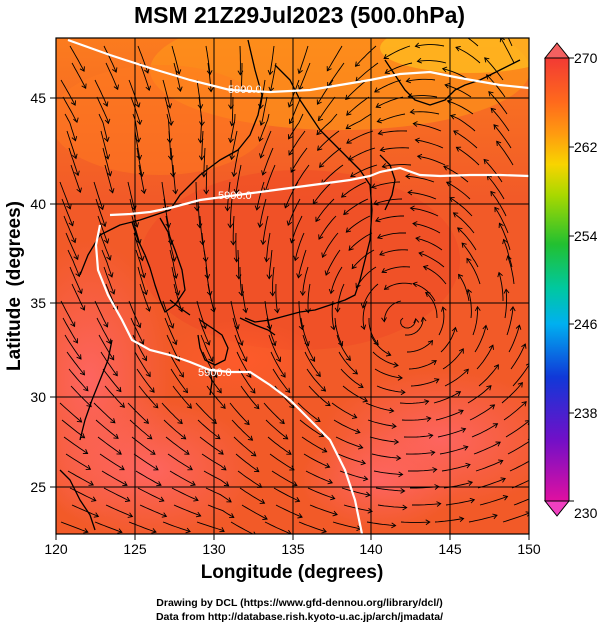 Image resolution: width=599 pixels, height=625 pixels. Describe the element at coordinates (529, 549) in the screenshot. I see `x-tick-150: 150` at that location.